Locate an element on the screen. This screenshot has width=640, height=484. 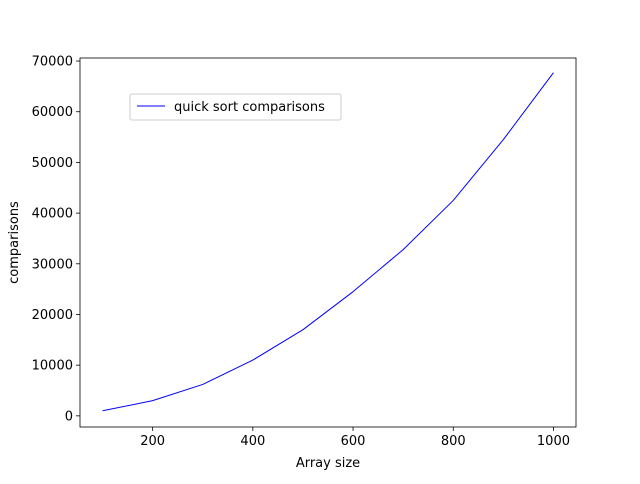
y-tick-label: 60000 is located at coordinates (52, 112).